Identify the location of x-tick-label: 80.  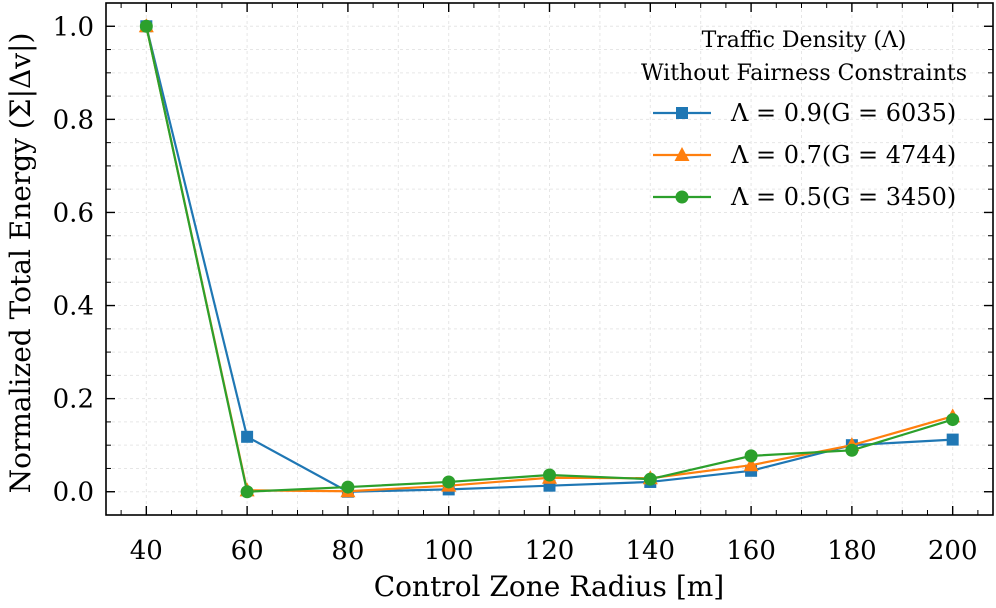
(347, 551).